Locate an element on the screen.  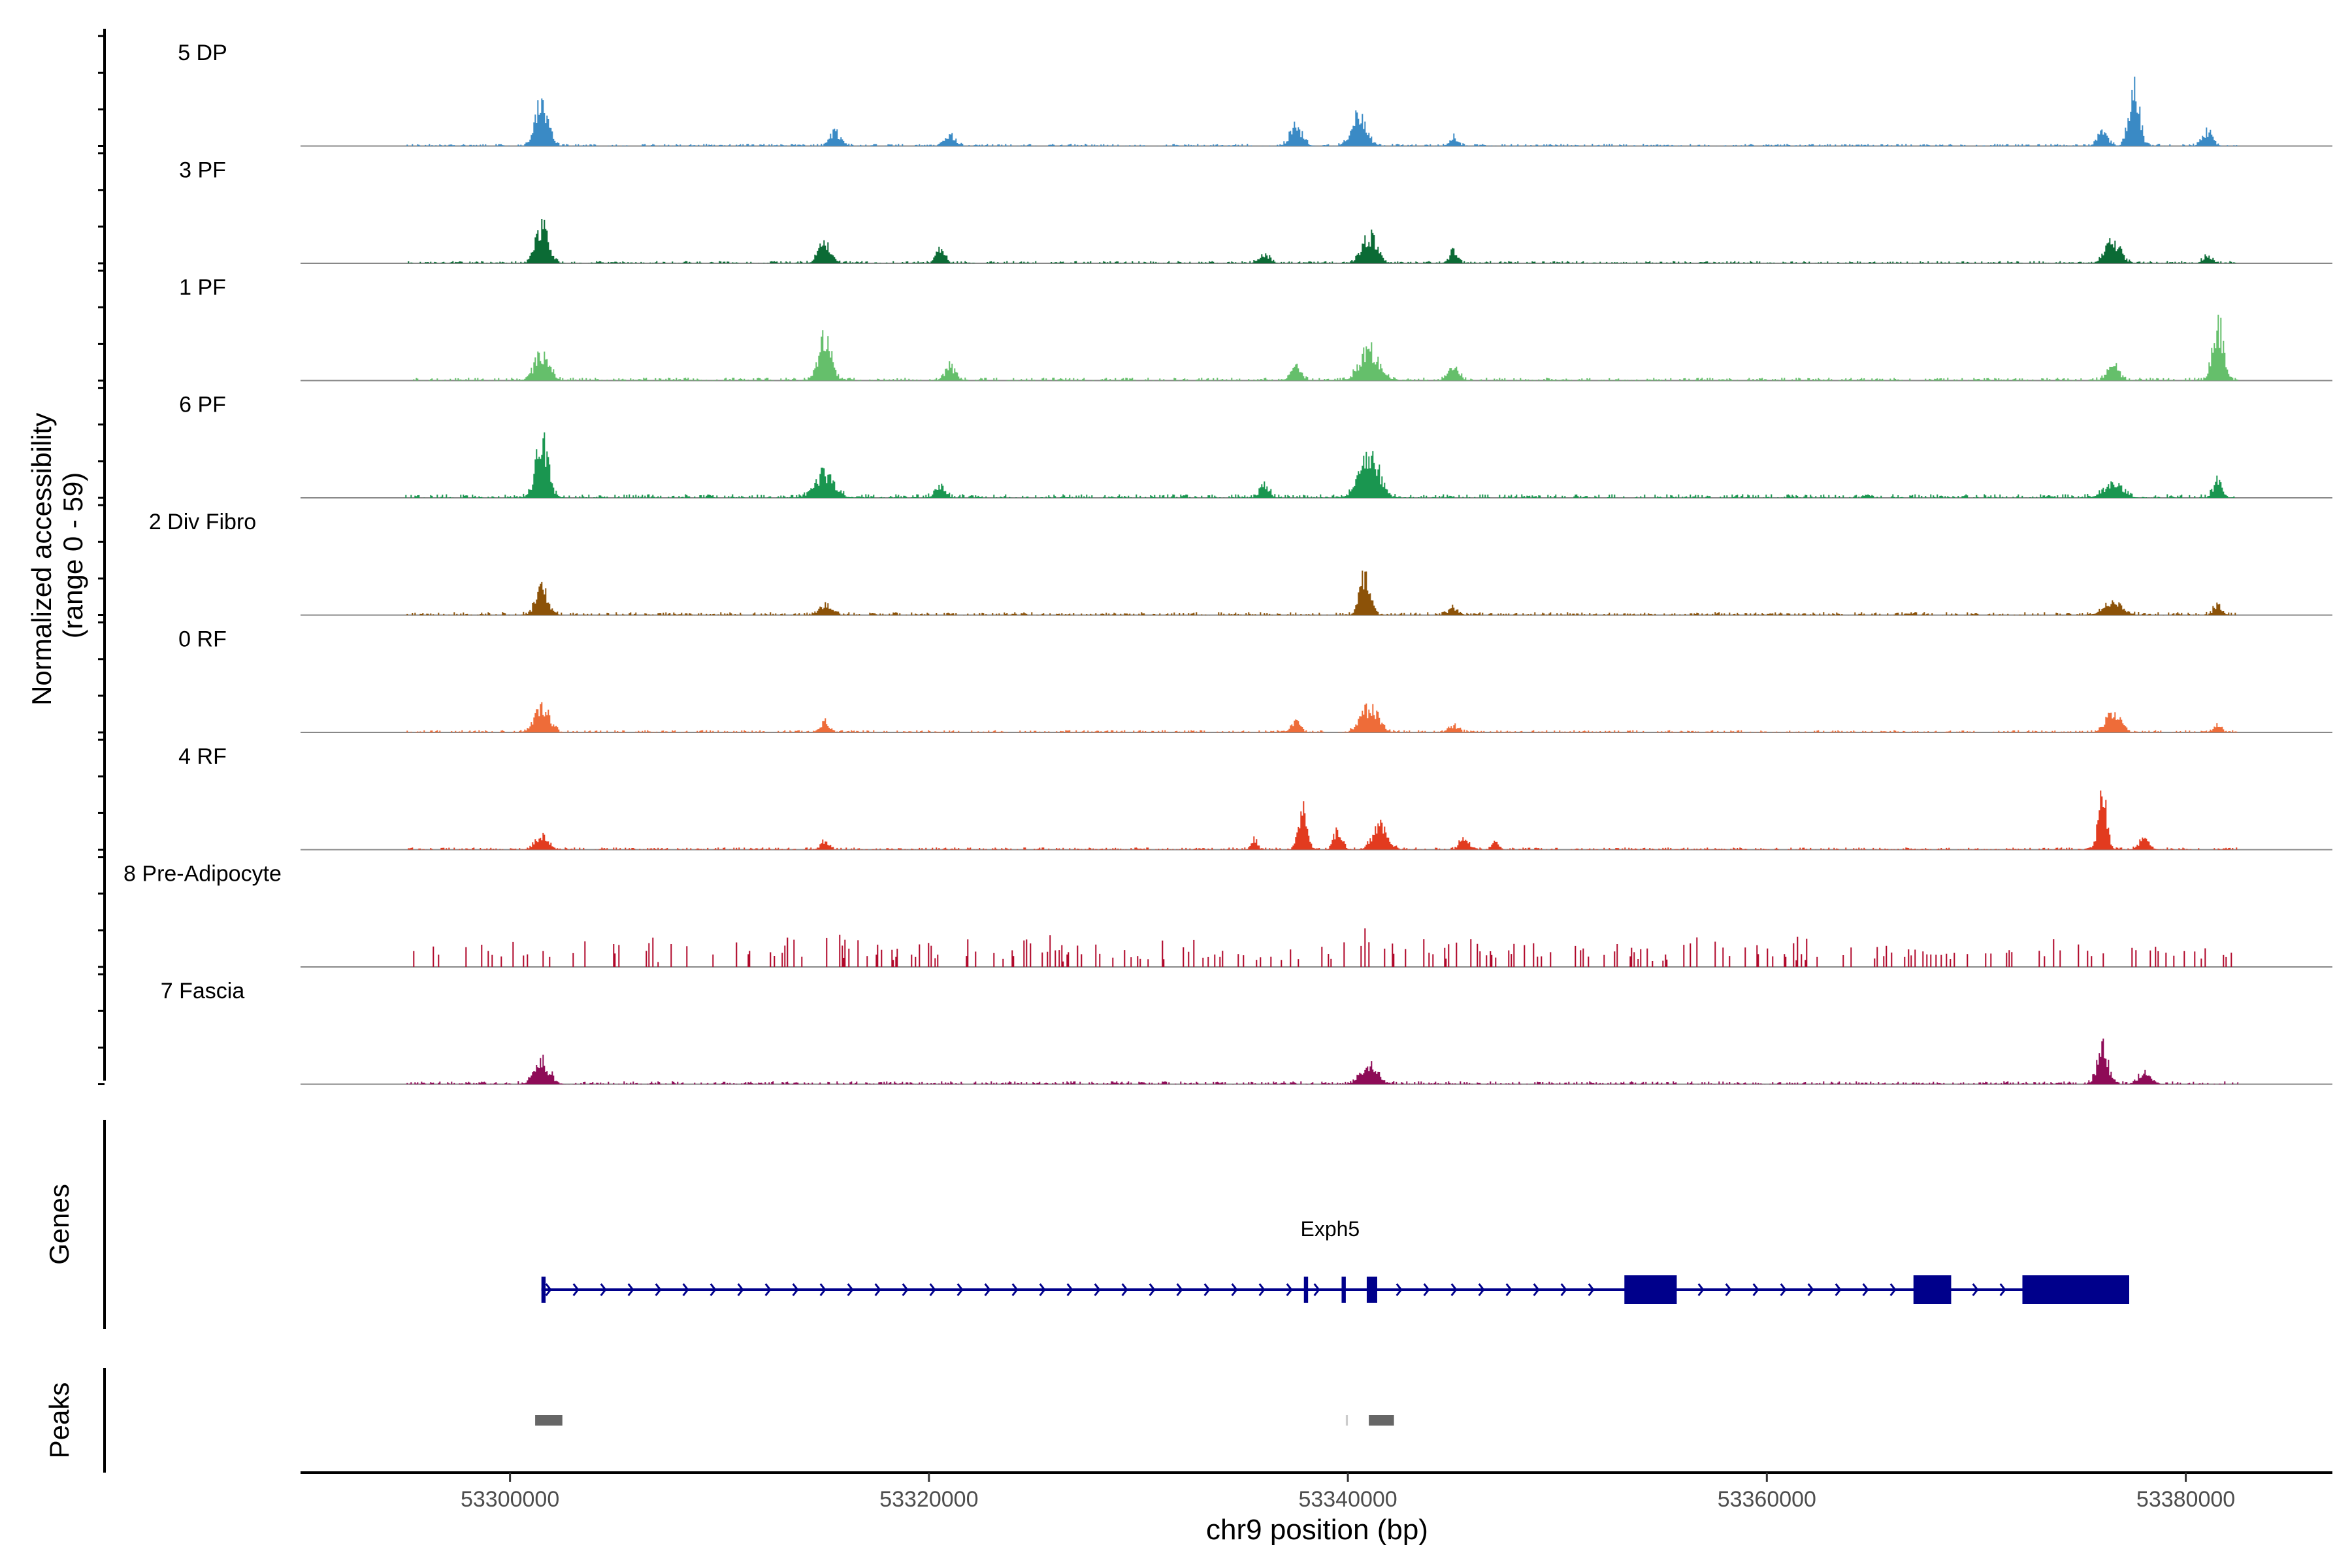
track-4-rf: 4 RF is located at coordinates (1255, 797).